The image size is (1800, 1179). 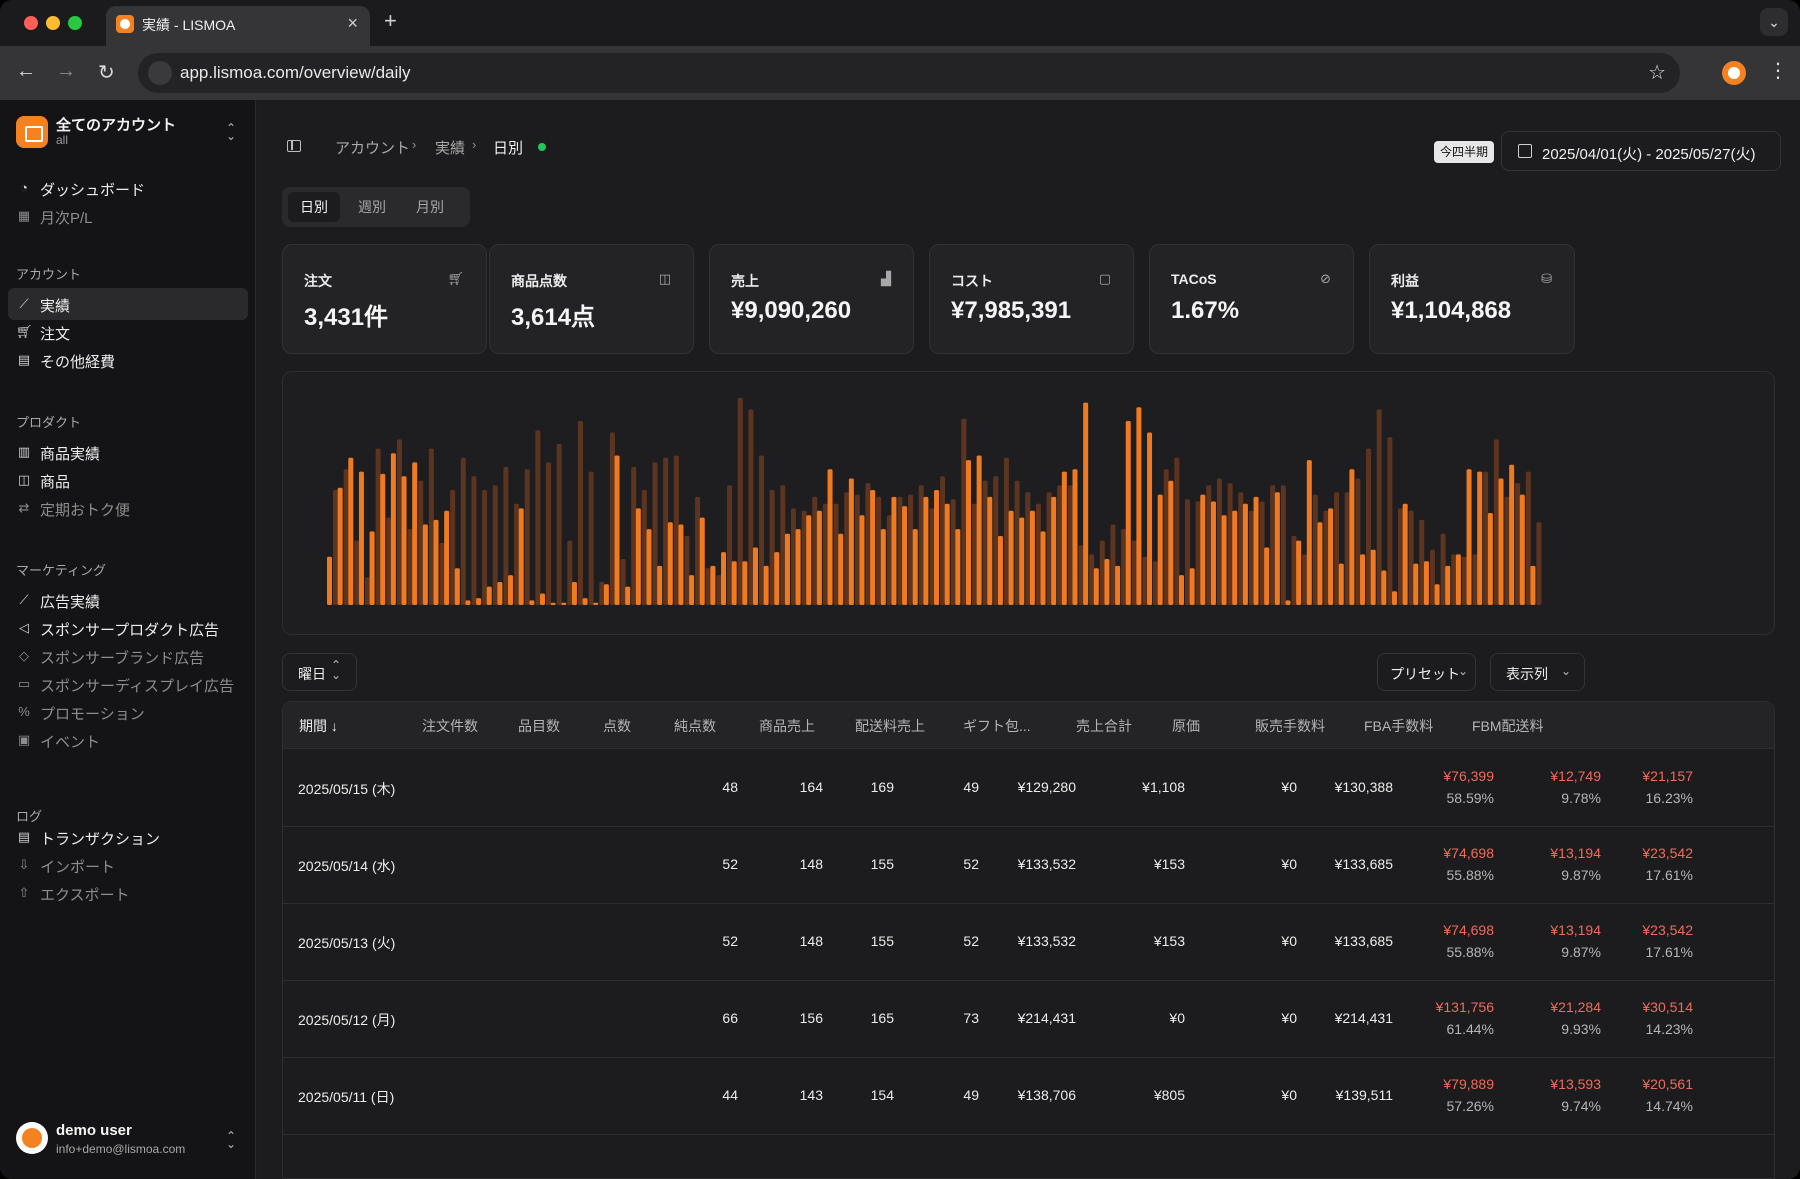 What do you see at coordinates (372, 207) in the screenshot?
I see `tab-weekly: 週別` at bounding box center [372, 207].